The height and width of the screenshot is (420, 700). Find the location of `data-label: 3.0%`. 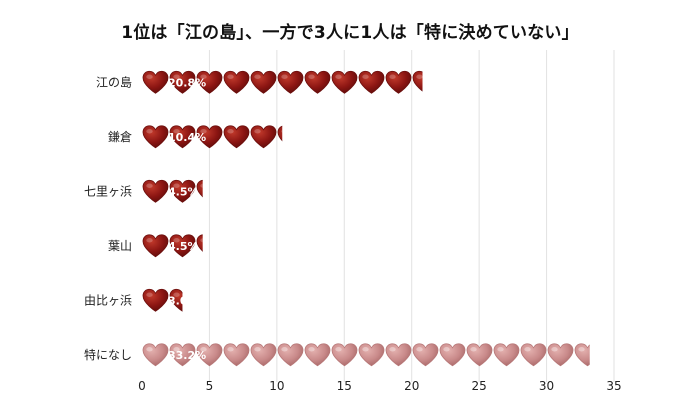

data-label: 3.0% is located at coordinates (183, 300).